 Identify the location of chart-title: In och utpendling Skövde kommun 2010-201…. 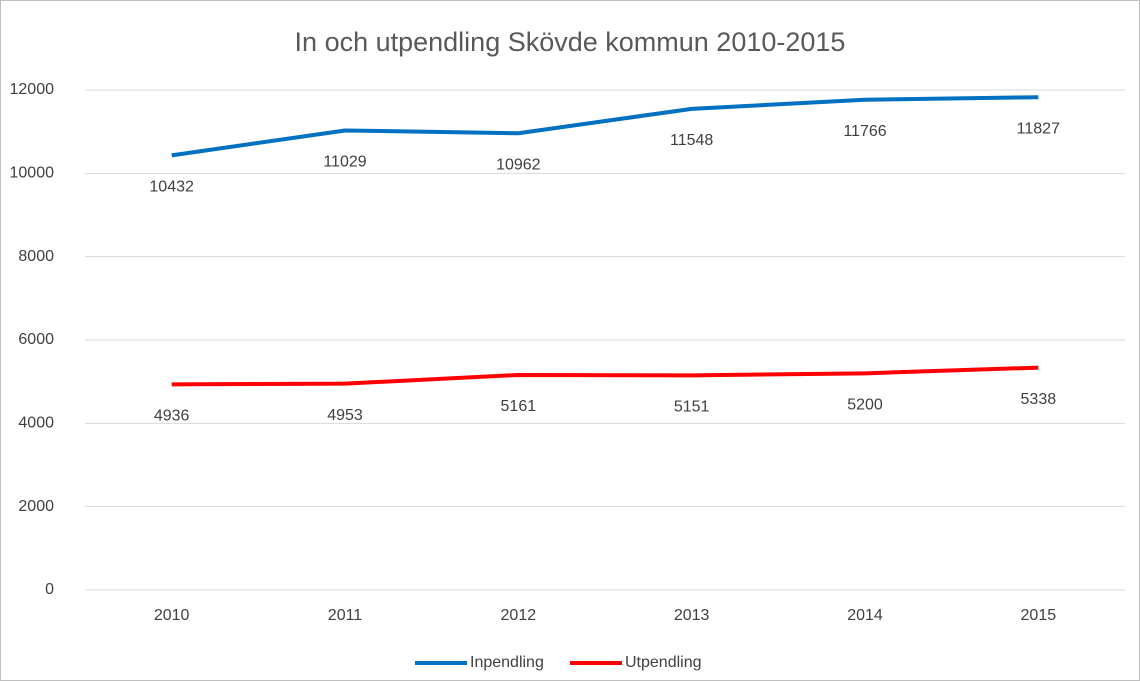
(570, 42).